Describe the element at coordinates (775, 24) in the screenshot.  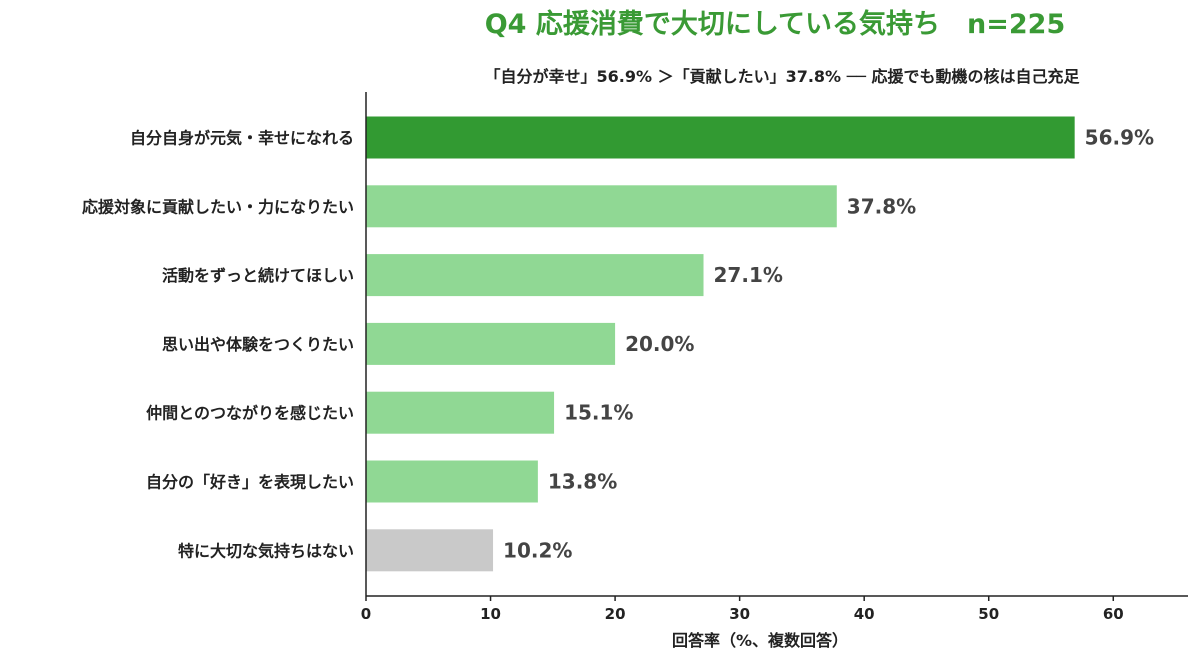
I see `chart-title: Q4 応援消費で大切にしている気持ち n=225` at that location.